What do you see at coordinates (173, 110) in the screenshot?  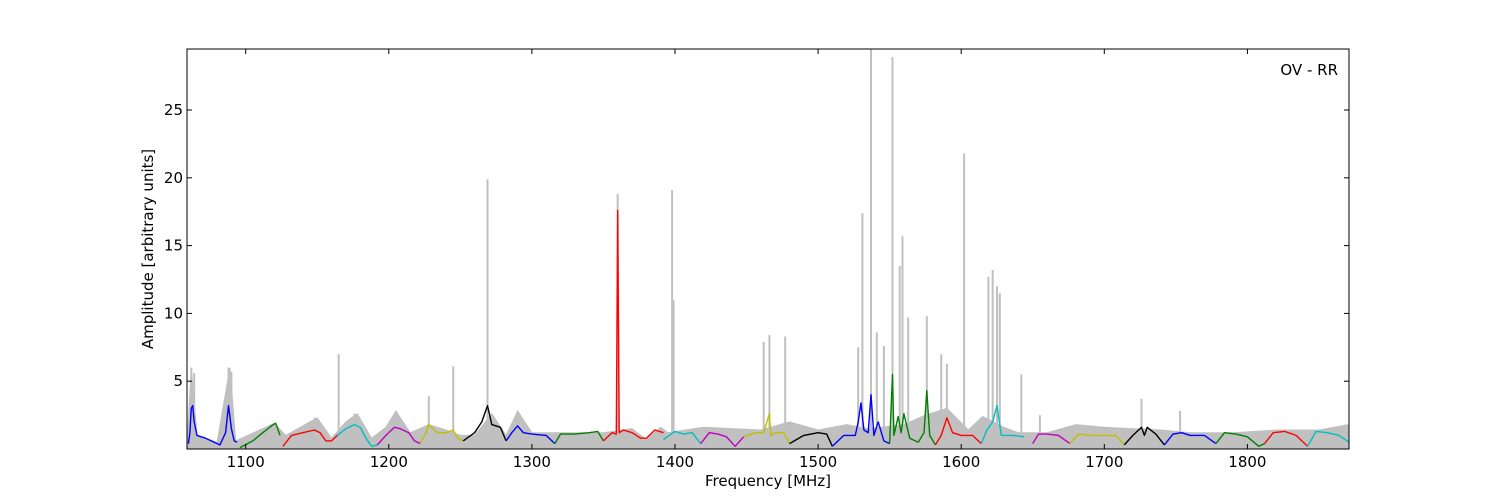 I see `y-tick-label: 25` at bounding box center [173, 110].